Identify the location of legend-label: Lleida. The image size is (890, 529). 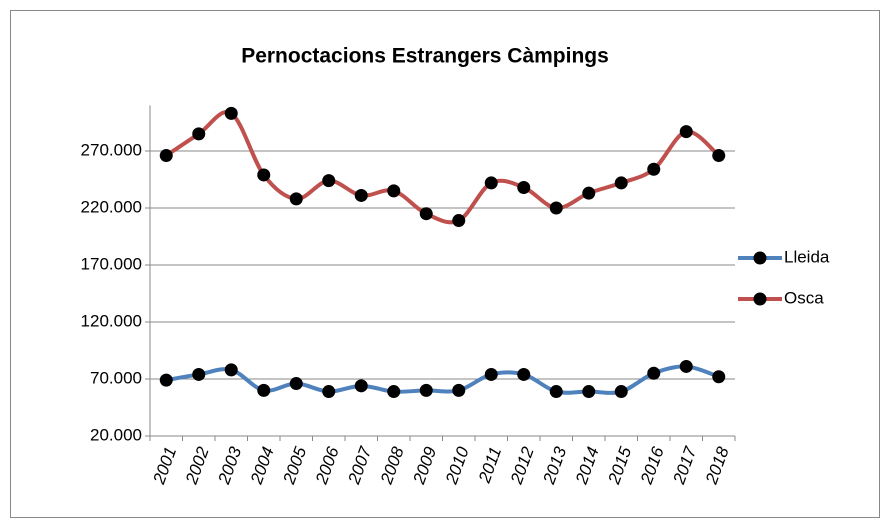
(807, 256).